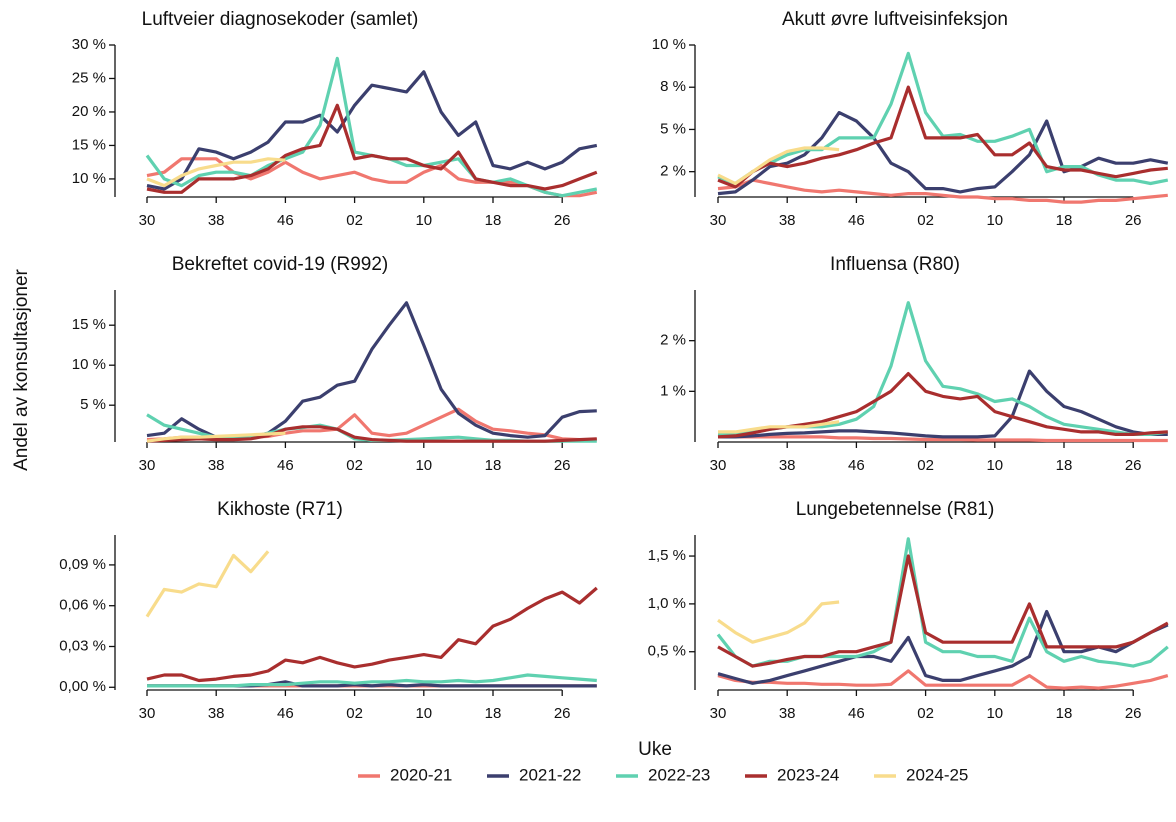 The width and height of the screenshot is (1176, 822). Describe the element at coordinates (82, 645) in the screenshot. I see `y-tick-label: 0,03 %` at that location.